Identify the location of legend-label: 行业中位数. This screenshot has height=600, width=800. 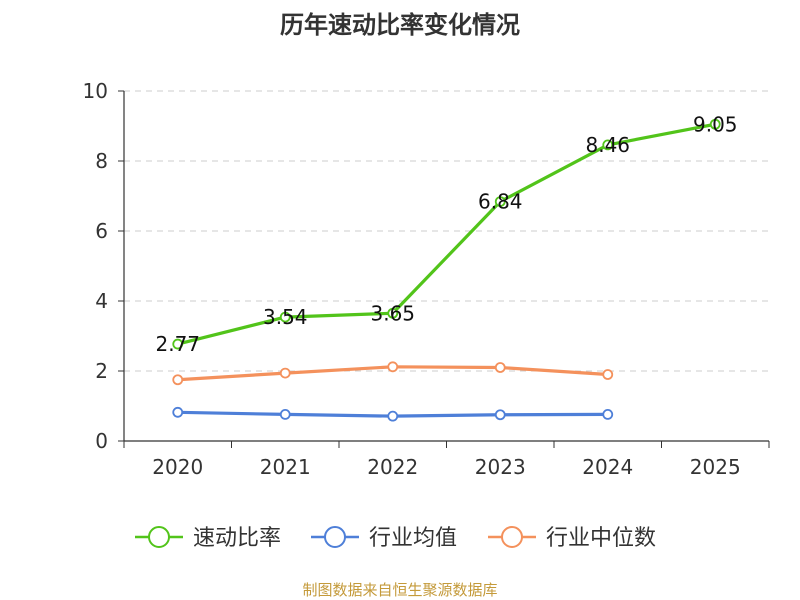
(601, 538).